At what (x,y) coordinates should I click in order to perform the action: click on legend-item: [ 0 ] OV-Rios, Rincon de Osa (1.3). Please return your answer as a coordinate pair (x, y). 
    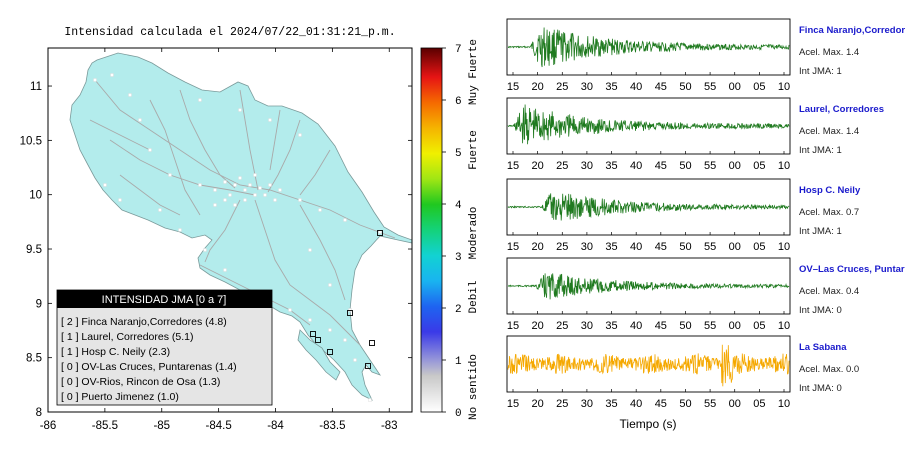
    Looking at the image, I should click on (140, 382).